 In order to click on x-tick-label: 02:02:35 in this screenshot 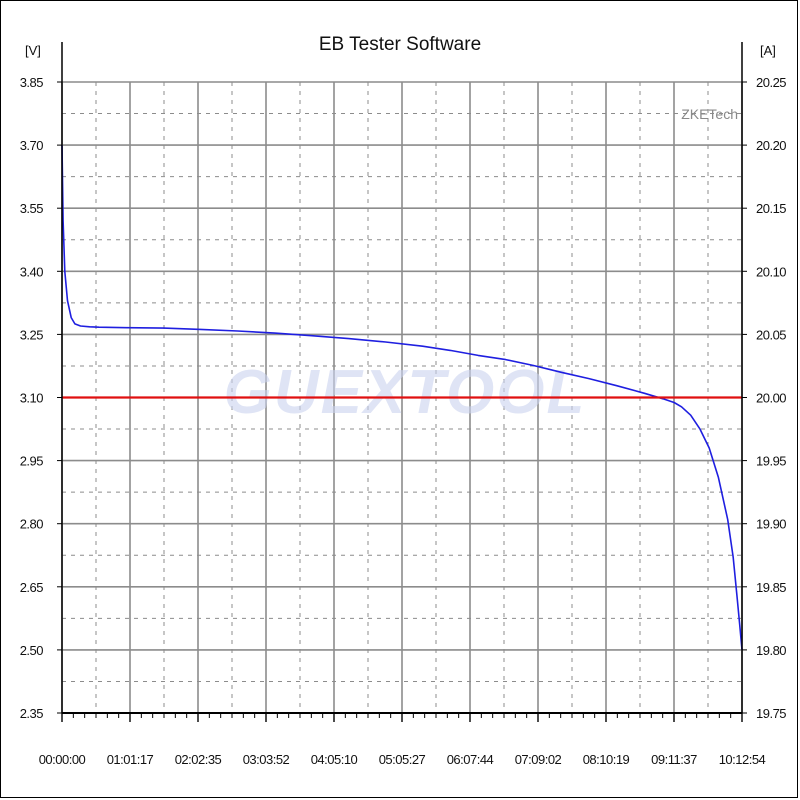, I will do `click(198, 759)`.